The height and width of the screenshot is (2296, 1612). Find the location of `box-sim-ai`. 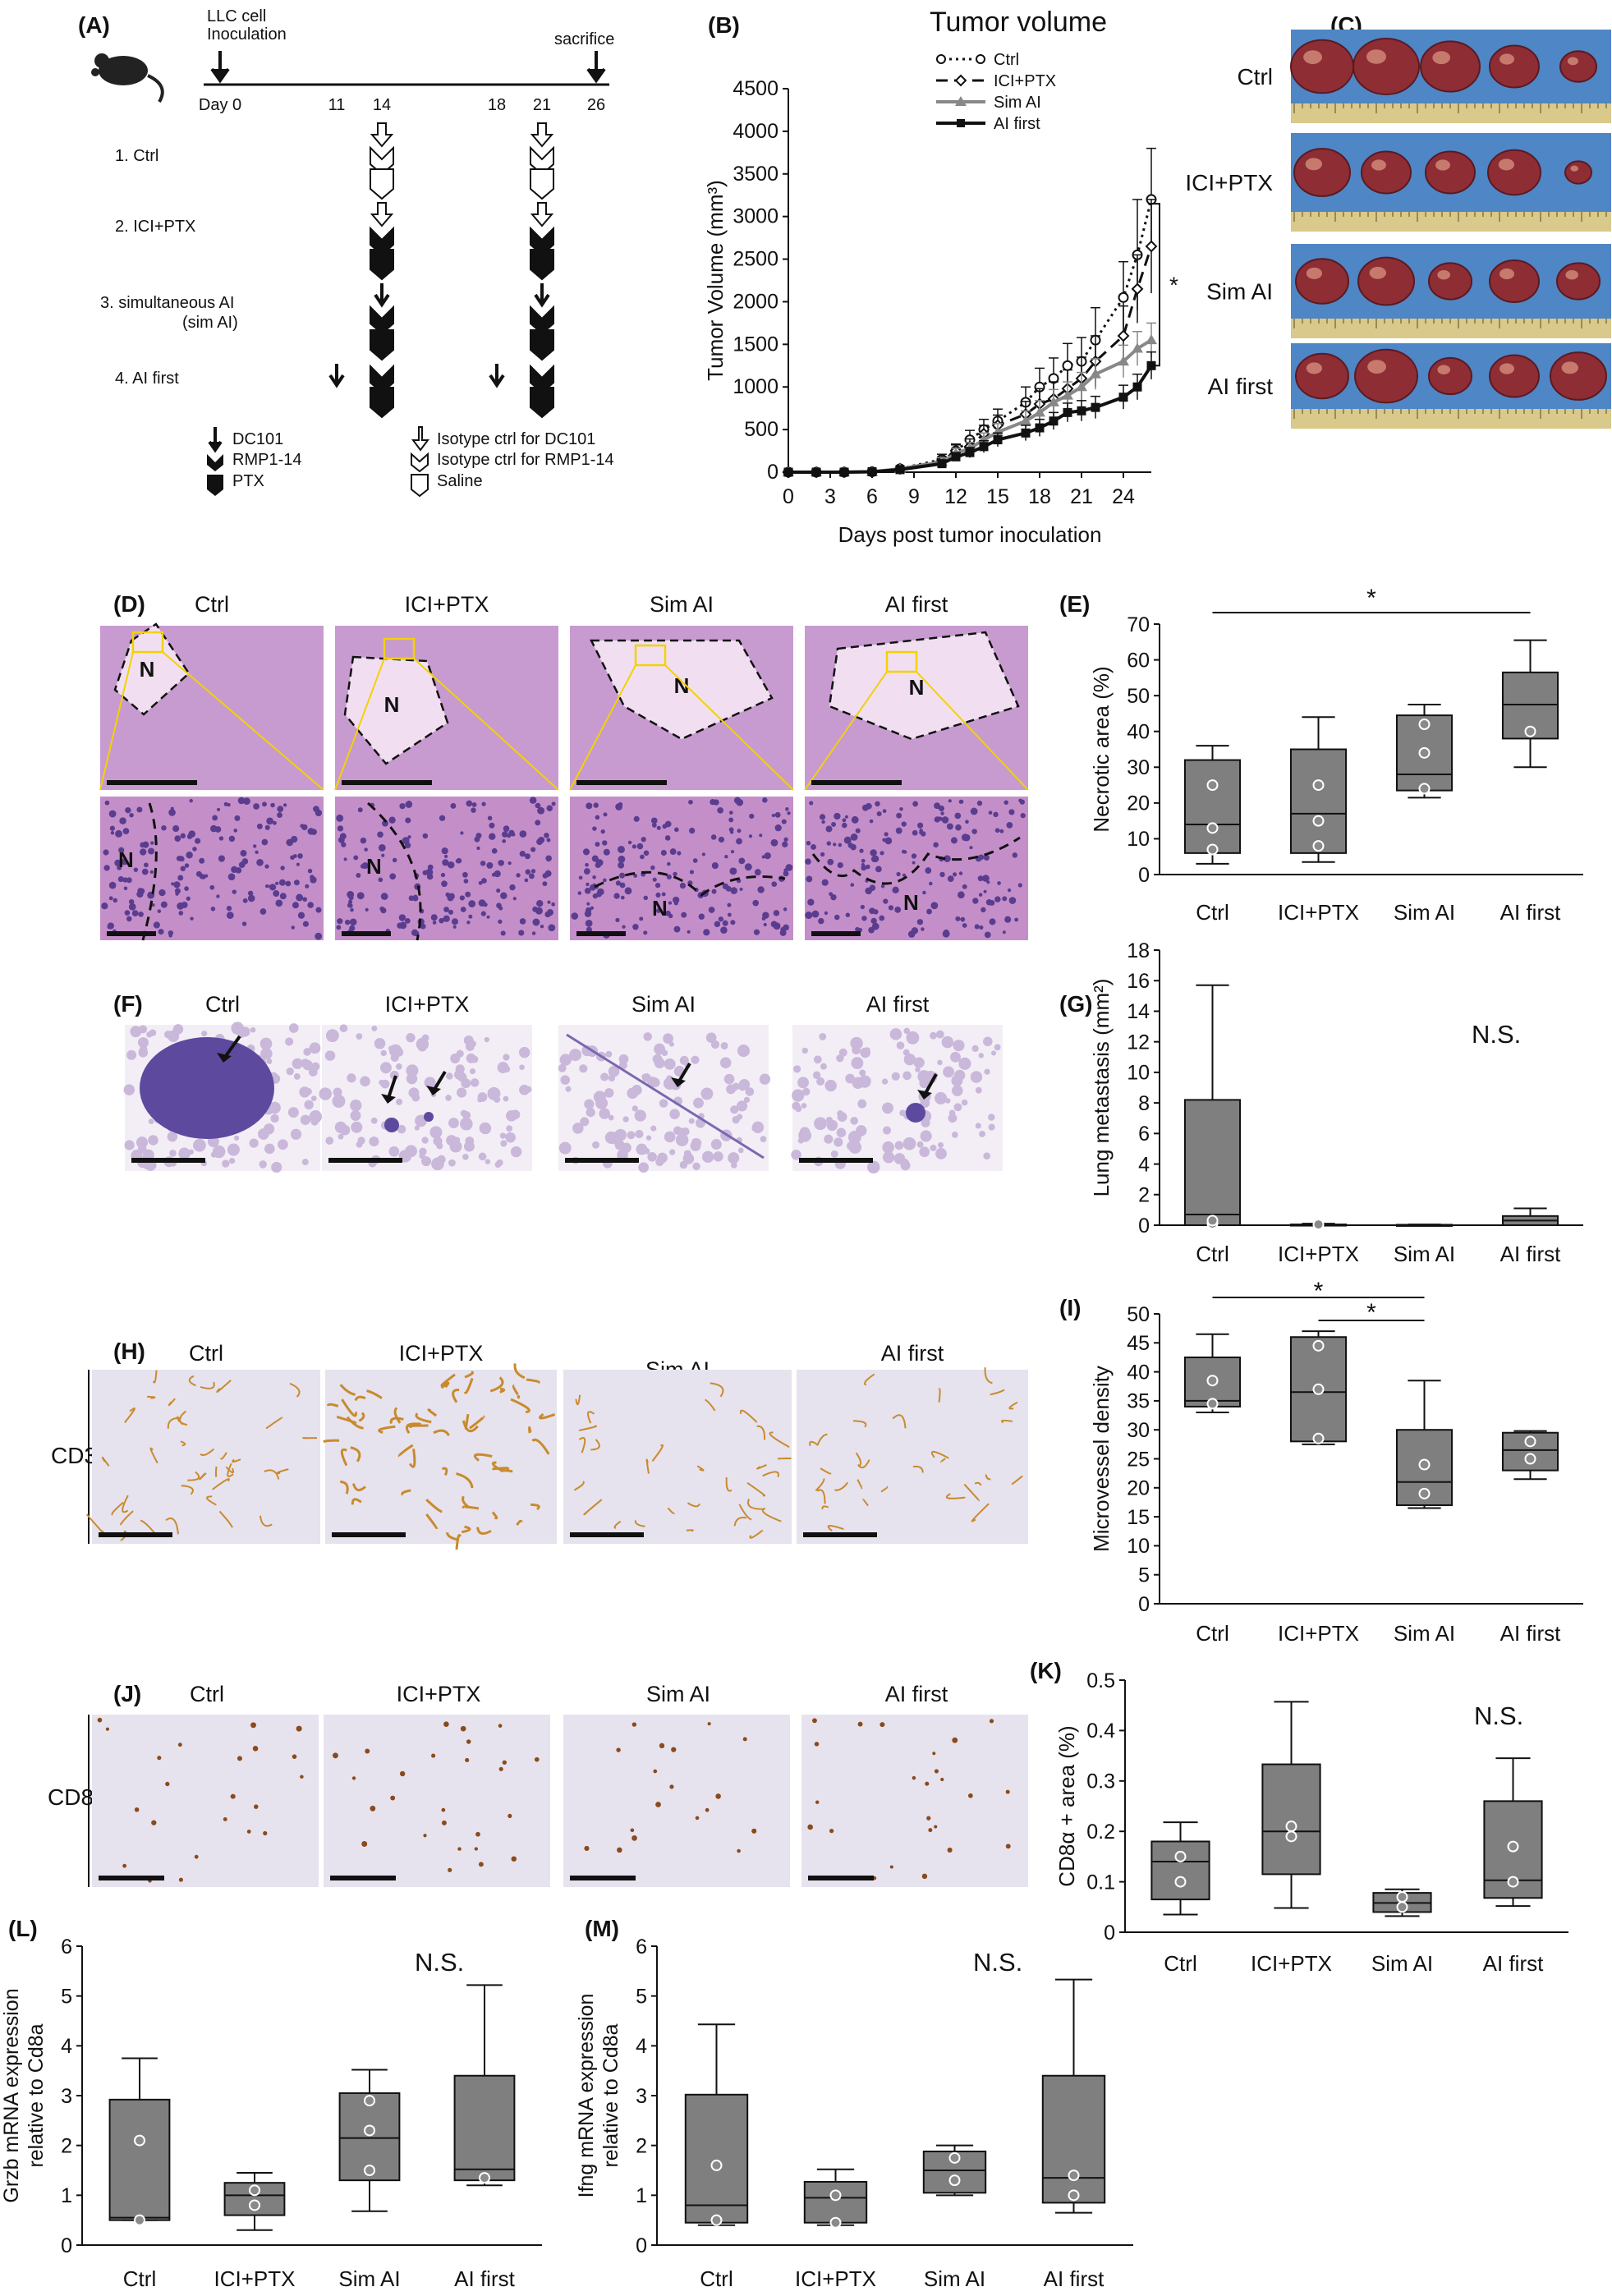

box-sim-ai is located at coordinates (954, 2170).